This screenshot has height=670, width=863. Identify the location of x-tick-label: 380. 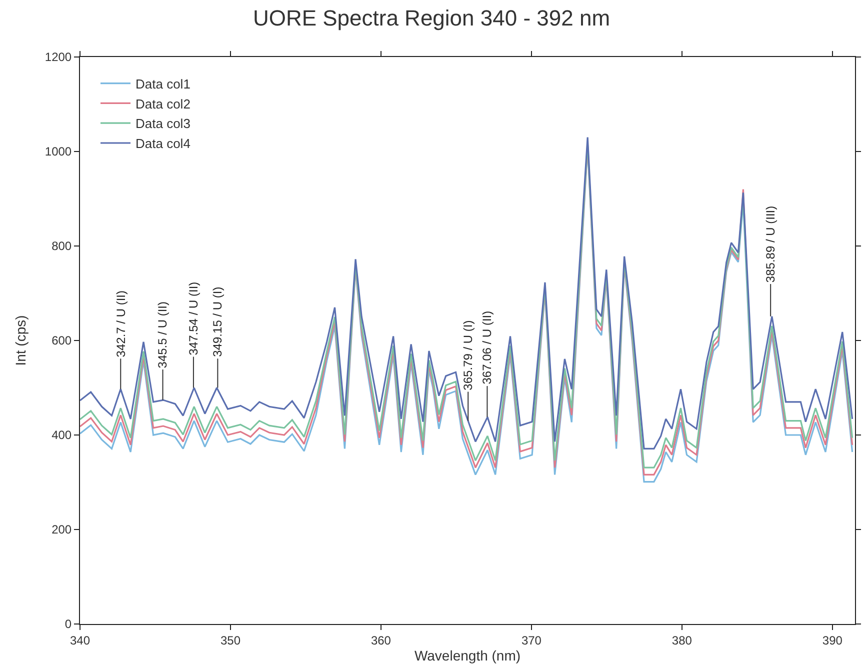
(682, 640).